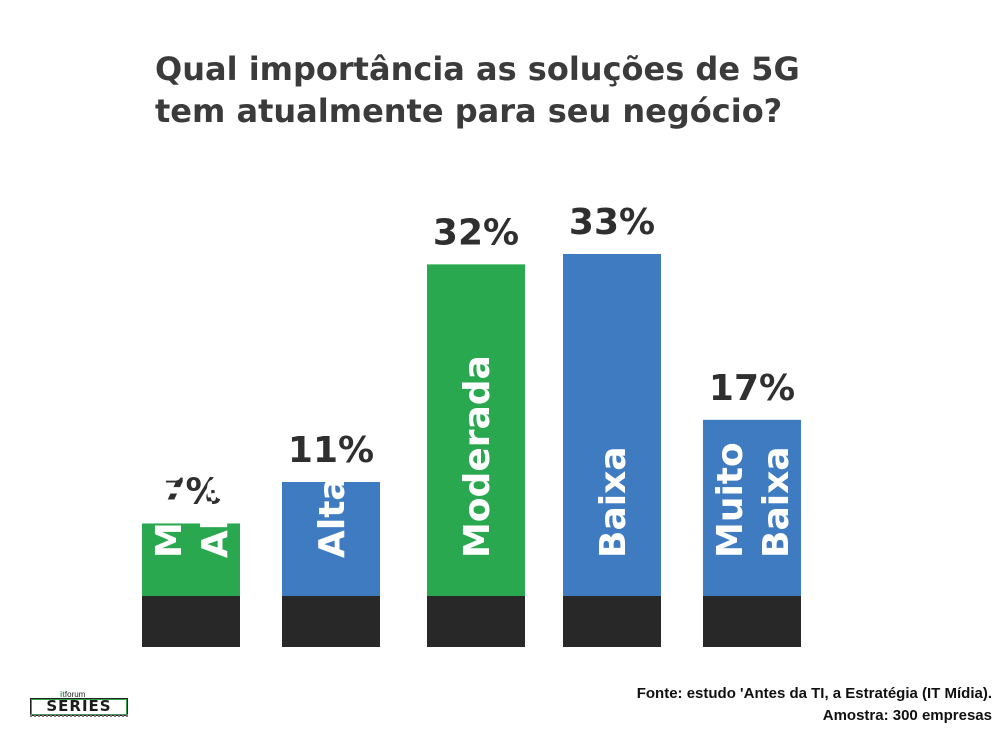 The height and width of the screenshot is (740, 1000). I want to click on category-label-2-line-1: Alta, so click(332, 517).